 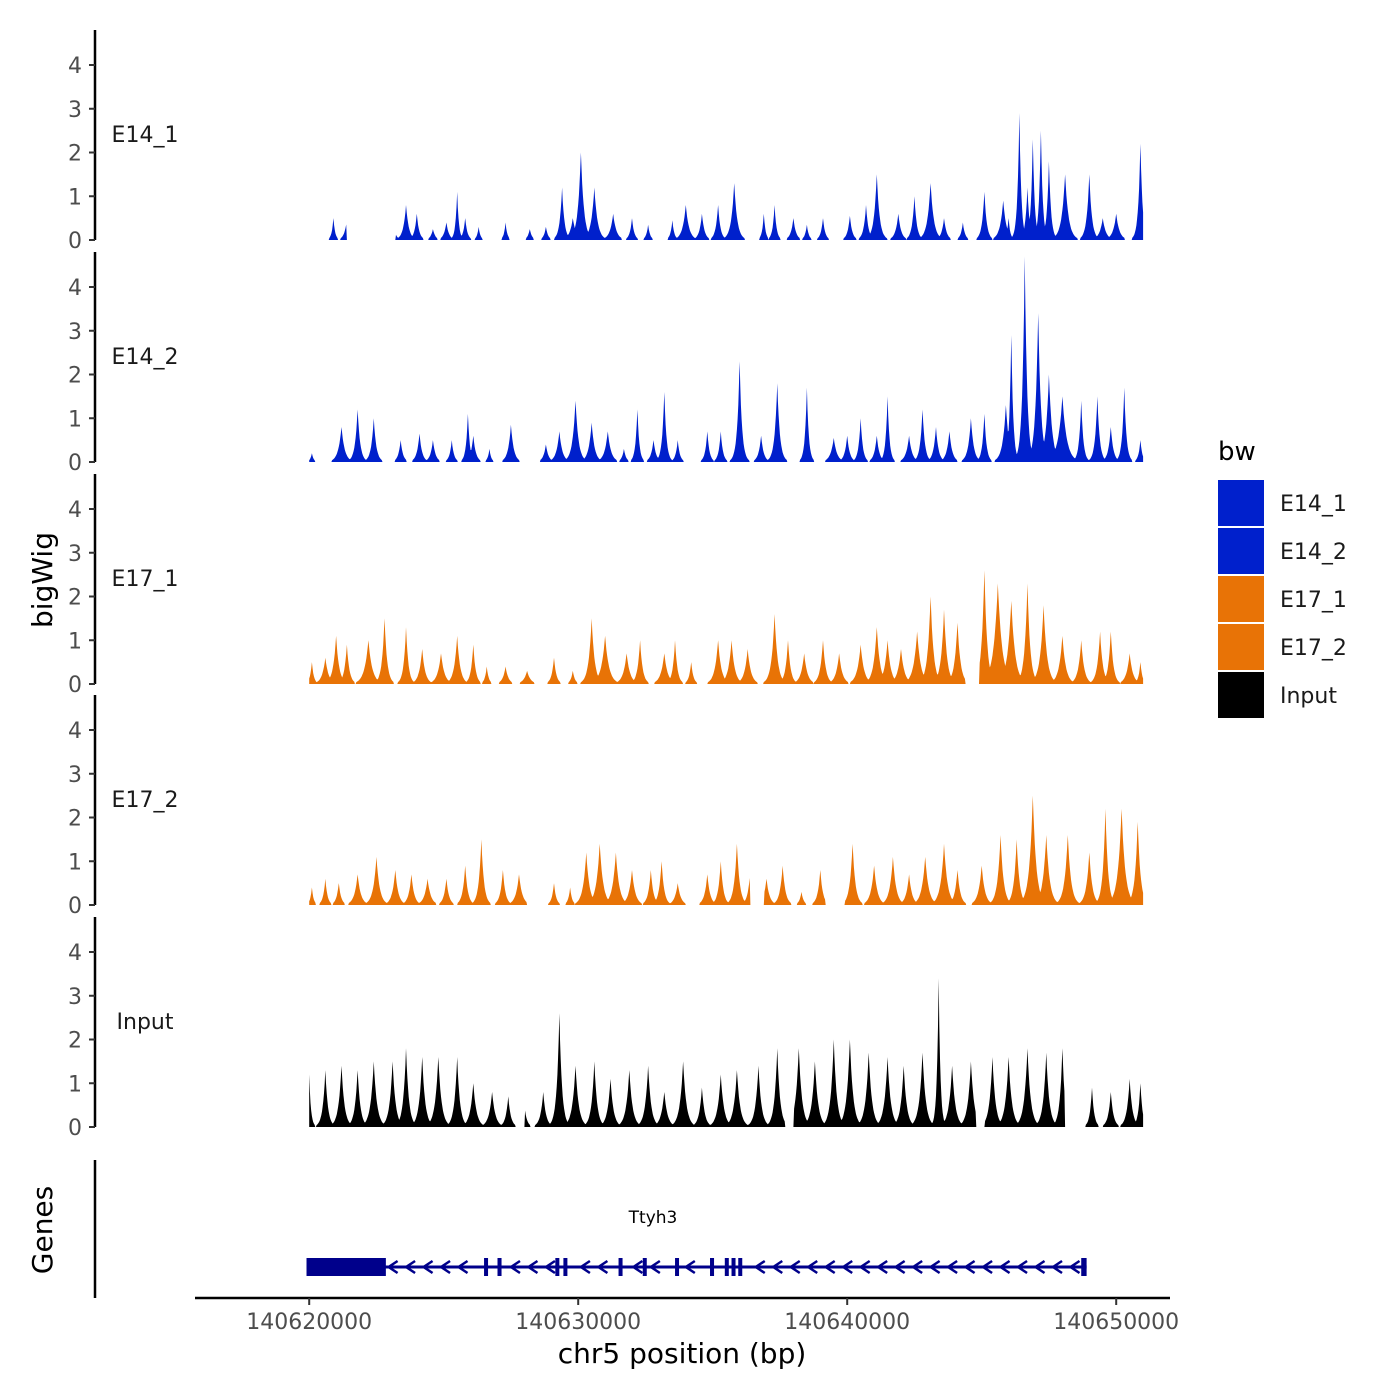 I want to click on legend-label-E17_1: E17_1, so click(x=1313, y=600).